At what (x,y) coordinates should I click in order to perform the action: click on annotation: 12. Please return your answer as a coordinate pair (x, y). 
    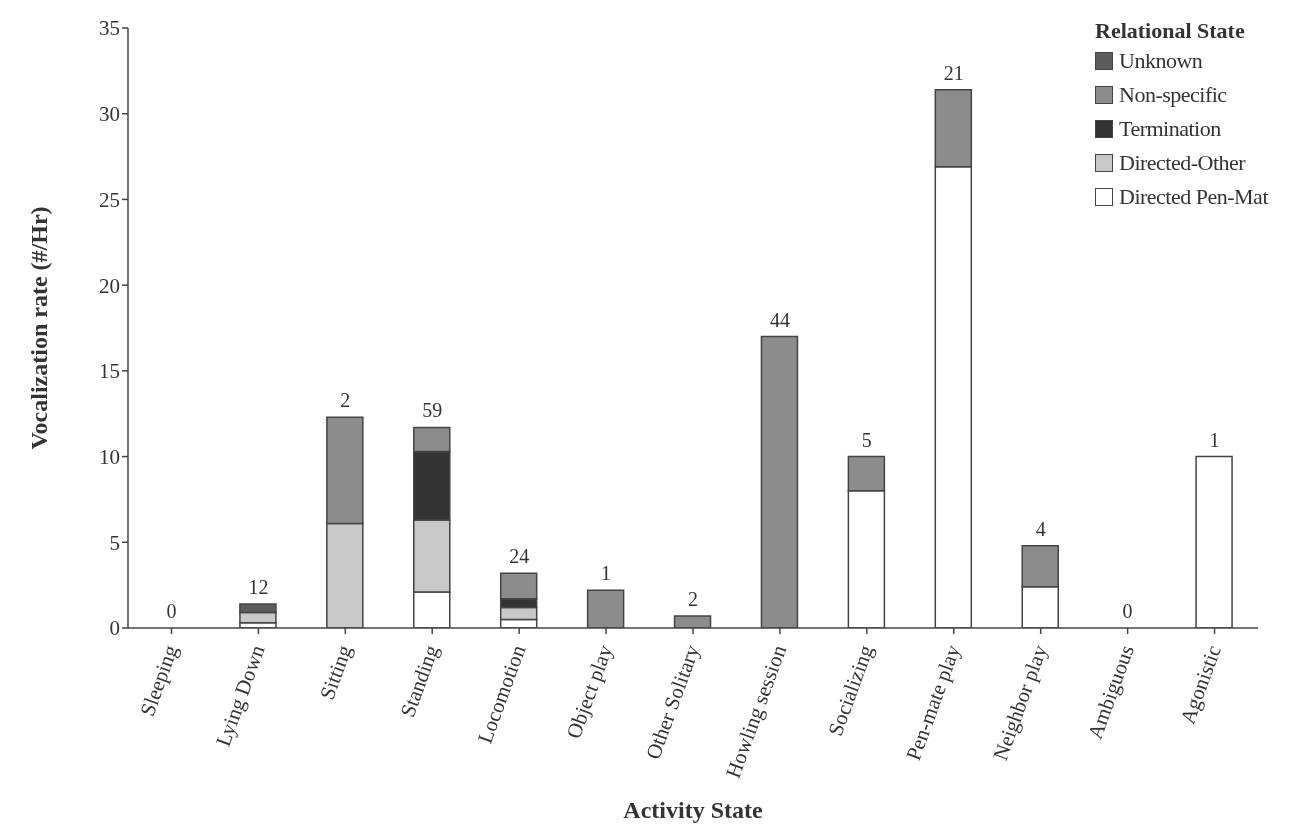
    Looking at the image, I should click on (258, 587).